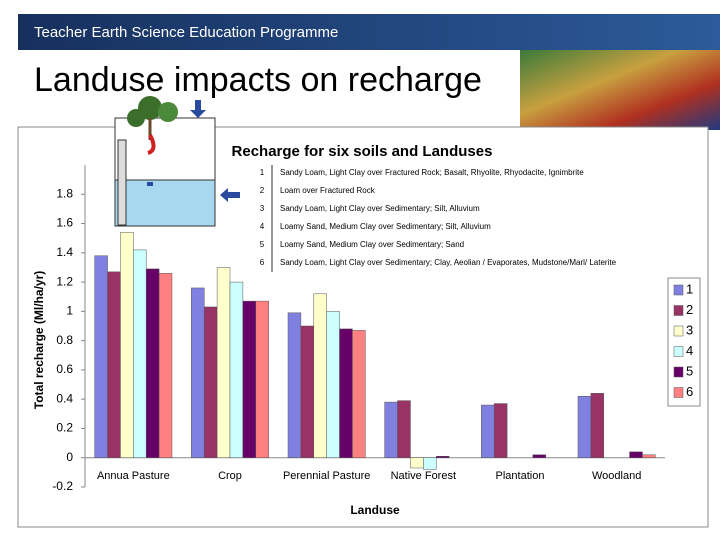 This screenshot has height=545, width=720. Describe the element at coordinates (64, 428) in the screenshot. I see `y-tick-label: 0.2` at that location.